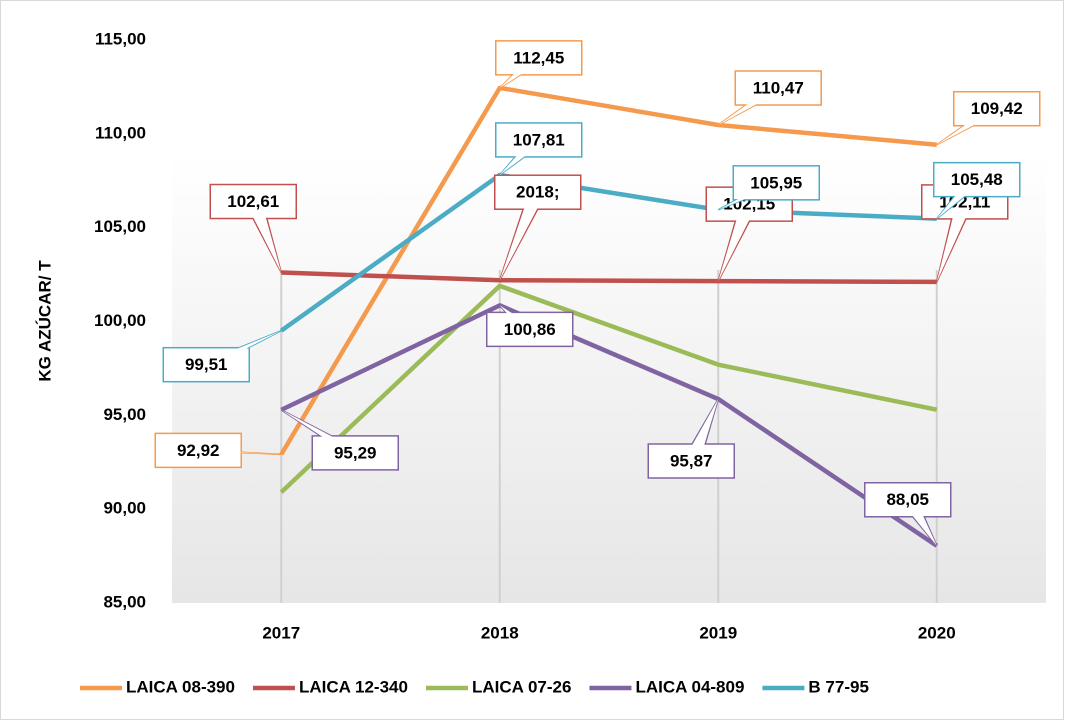 The width and height of the screenshot is (1065, 721). What do you see at coordinates (907, 499) in the screenshot?
I see `data-label-text: 88,05` at bounding box center [907, 499].